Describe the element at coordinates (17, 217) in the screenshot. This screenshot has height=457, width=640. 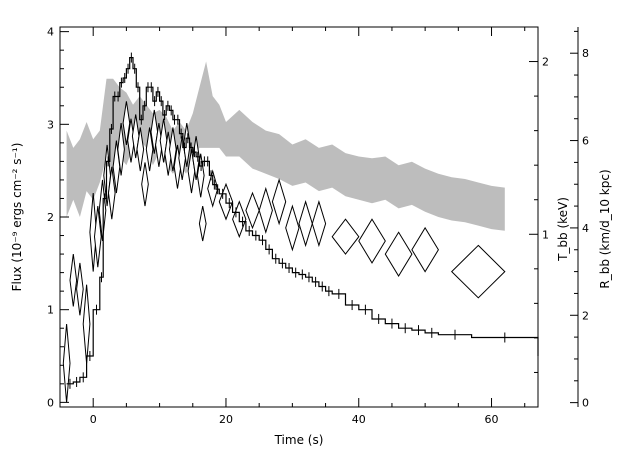
I see `y-axis-label-flux: Flux (10⁻⁹ ergs cm⁻² s⁻¹)` at that location.